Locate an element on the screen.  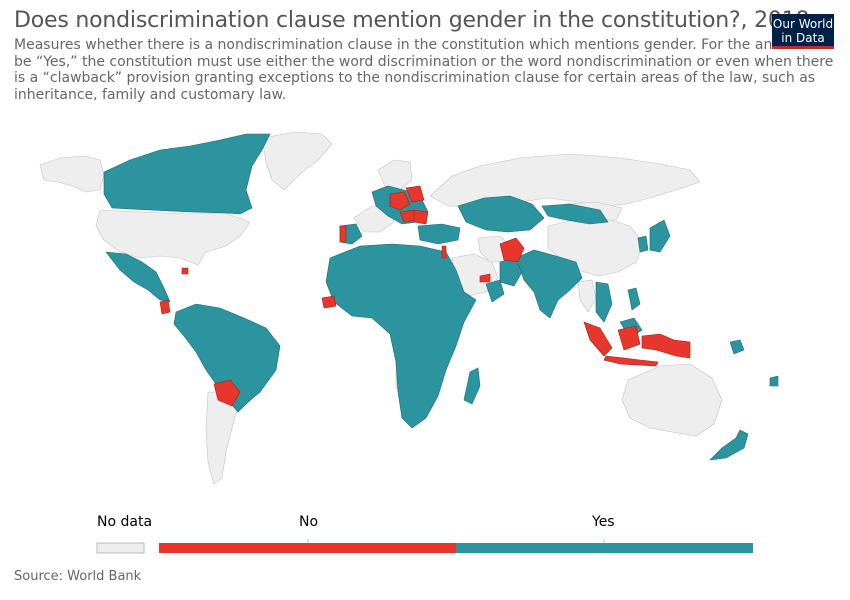
country-korea is located at coordinates (643, 244).